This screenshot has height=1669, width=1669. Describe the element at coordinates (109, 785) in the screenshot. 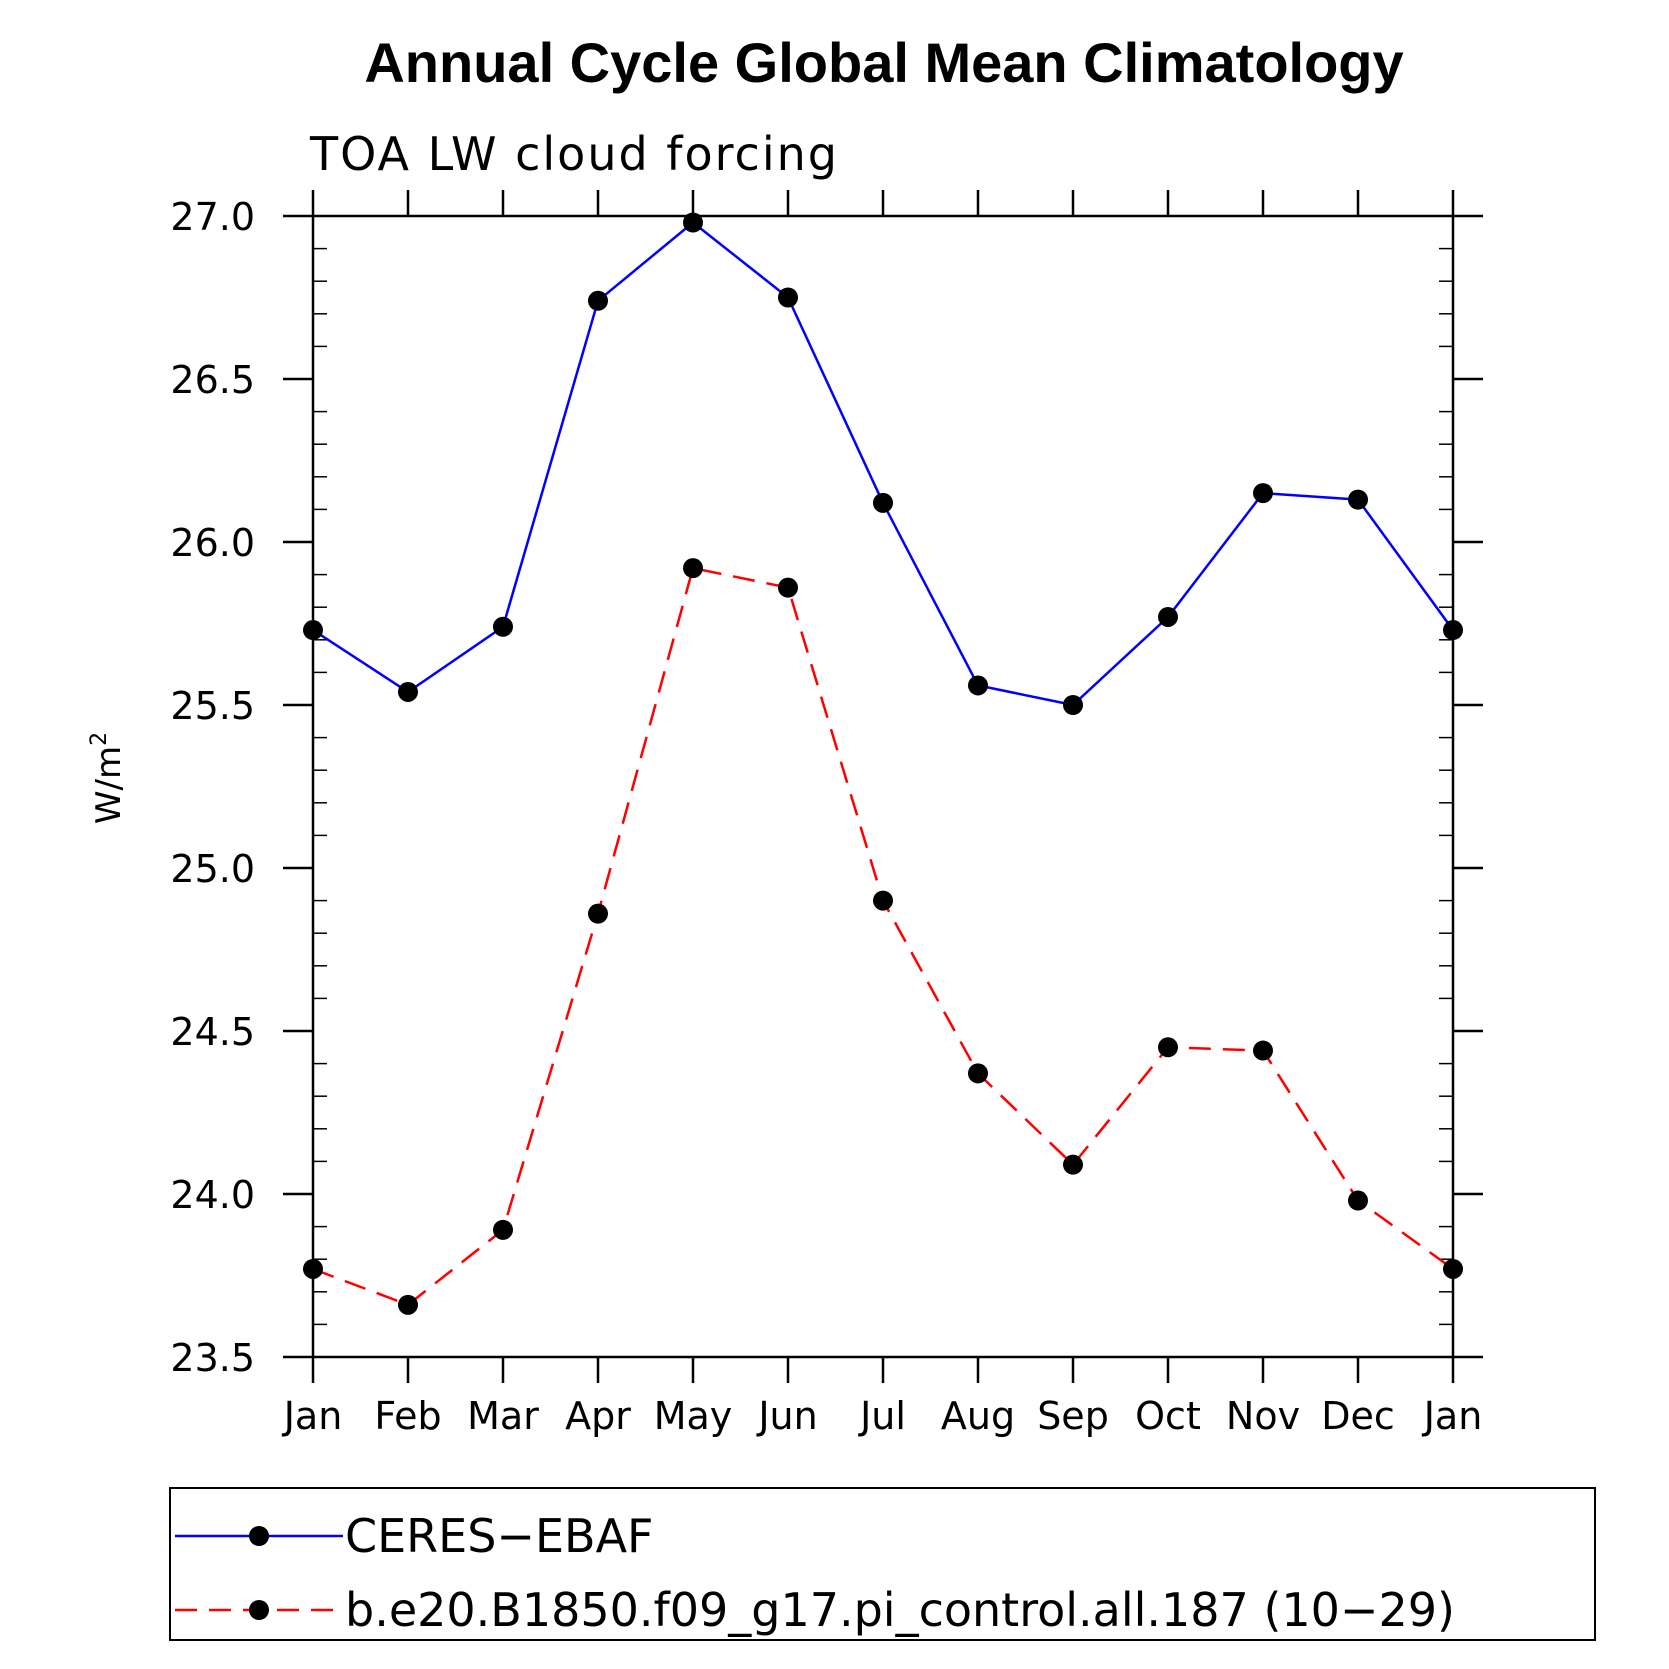

I see `y-axis-label-text: W/m` at that location.